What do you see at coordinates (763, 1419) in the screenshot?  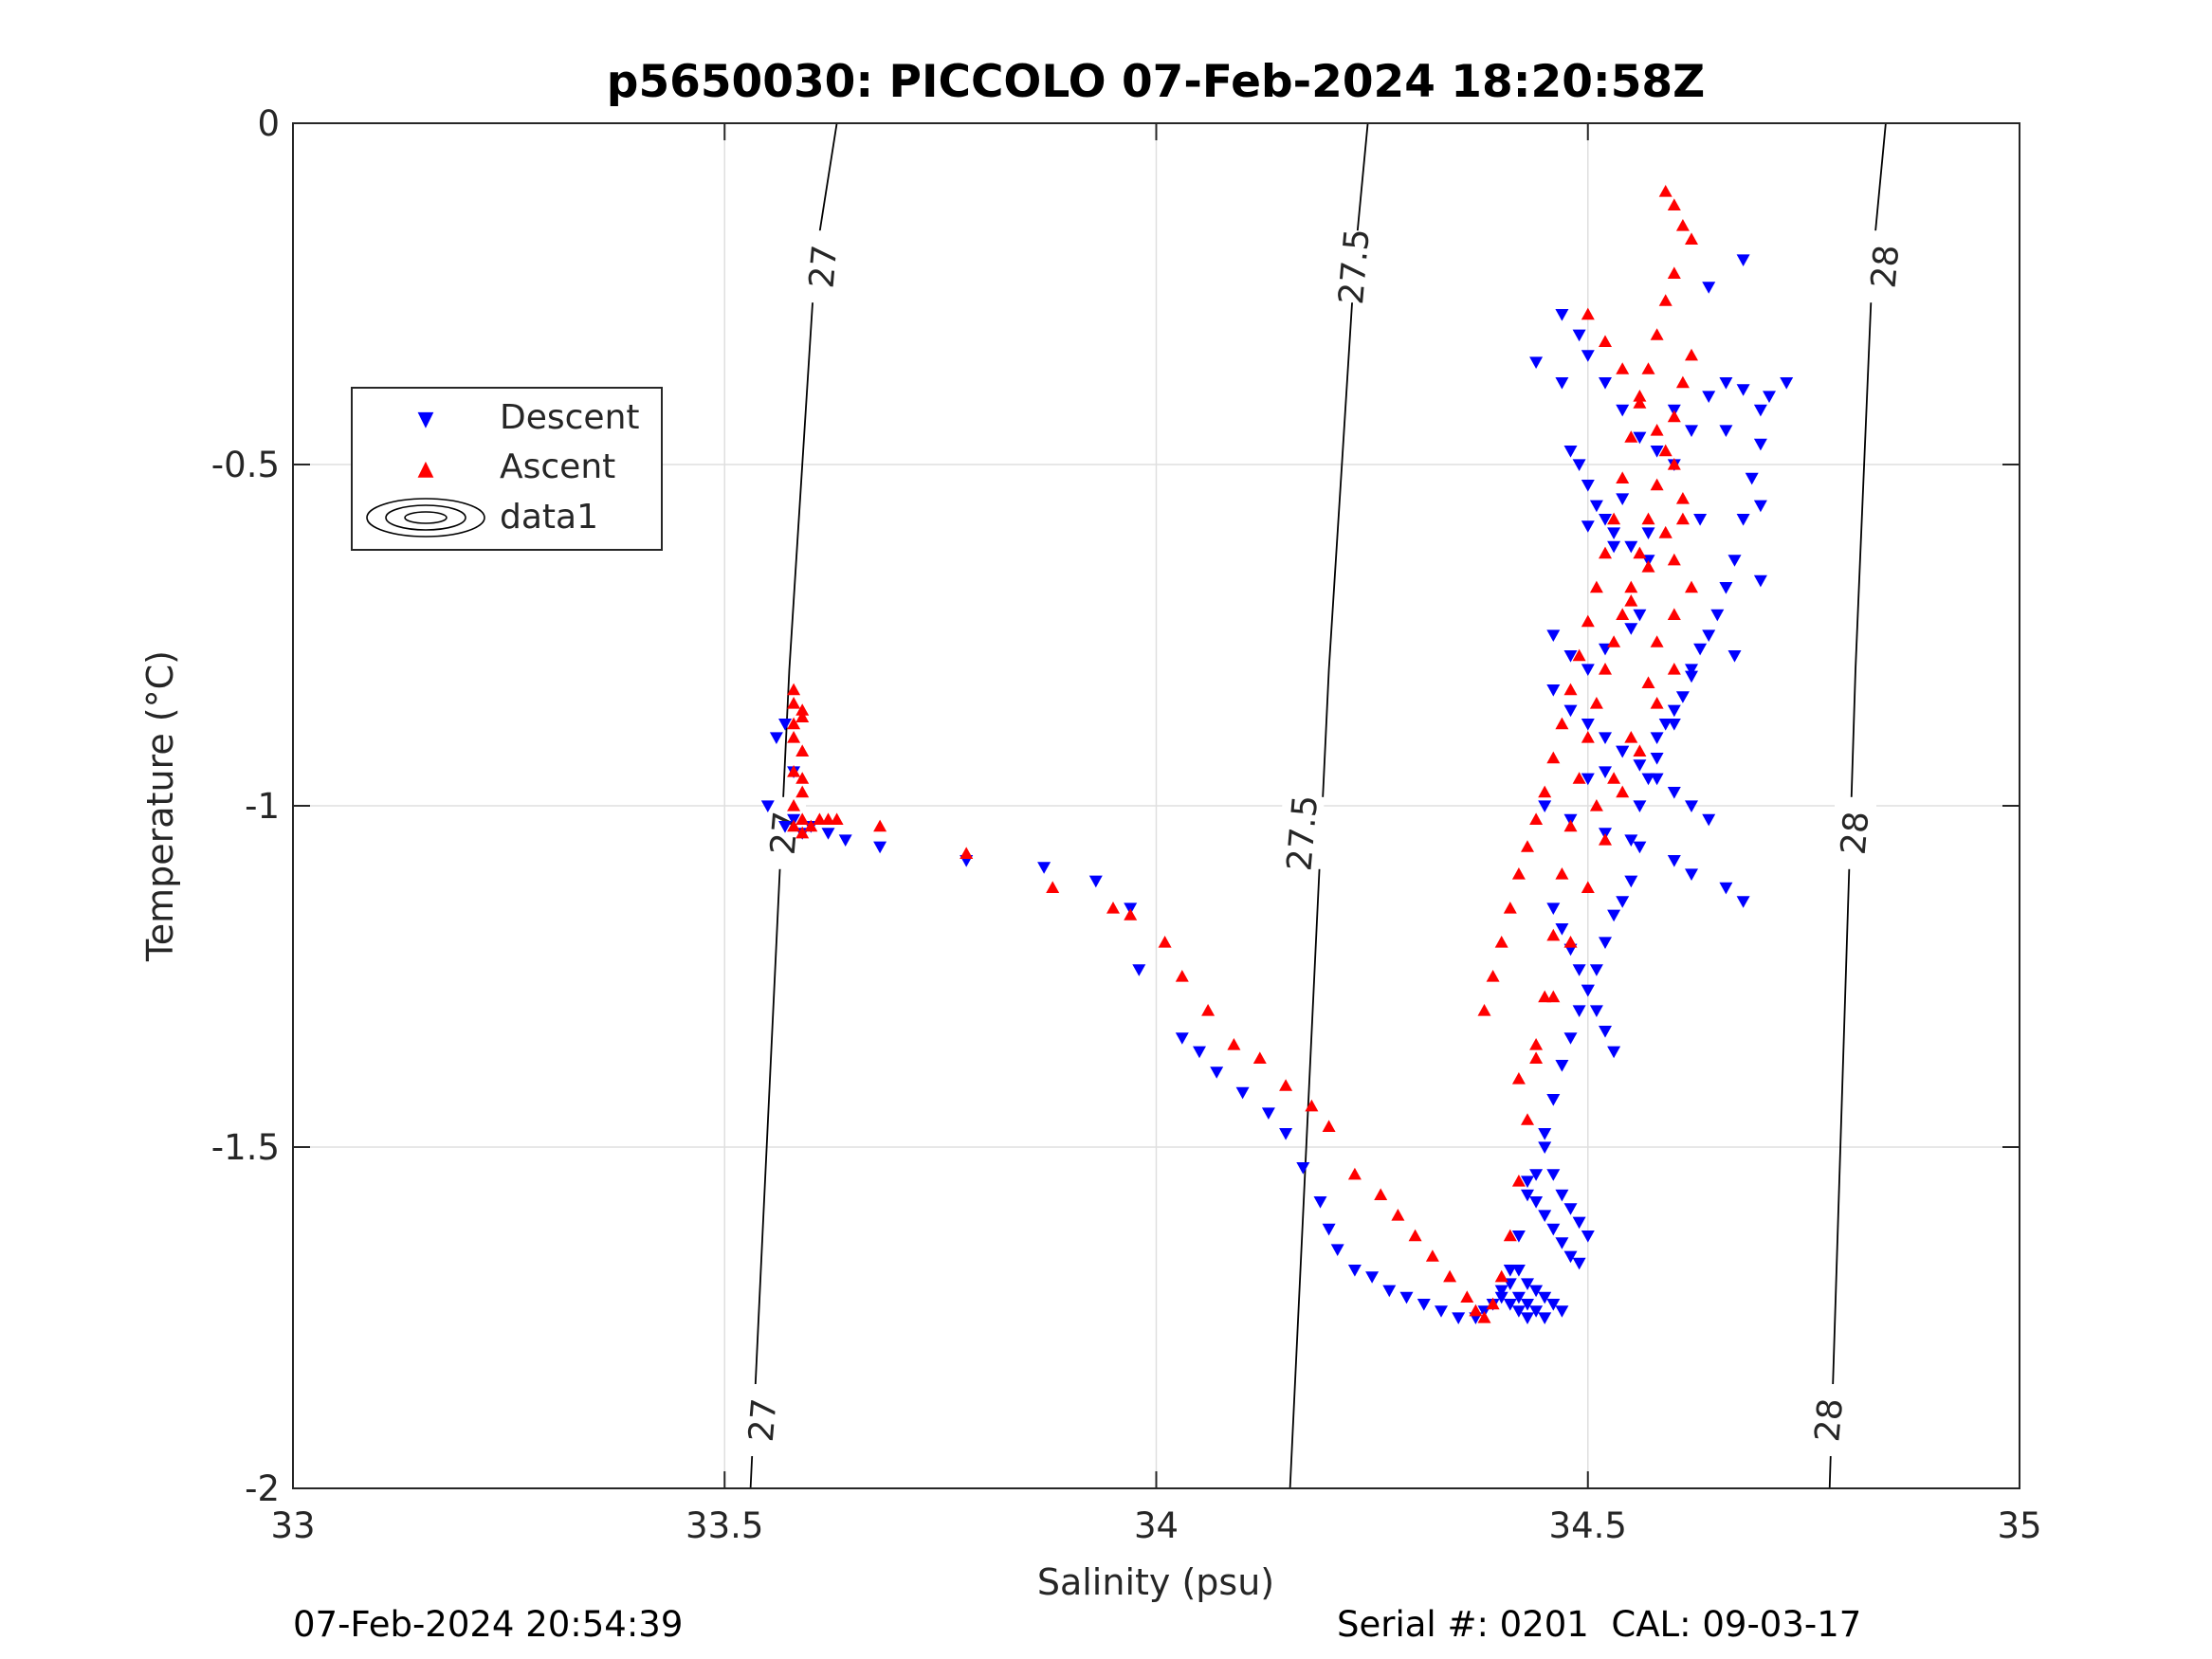 I see `contour-label: 27` at bounding box center [763, 1419].